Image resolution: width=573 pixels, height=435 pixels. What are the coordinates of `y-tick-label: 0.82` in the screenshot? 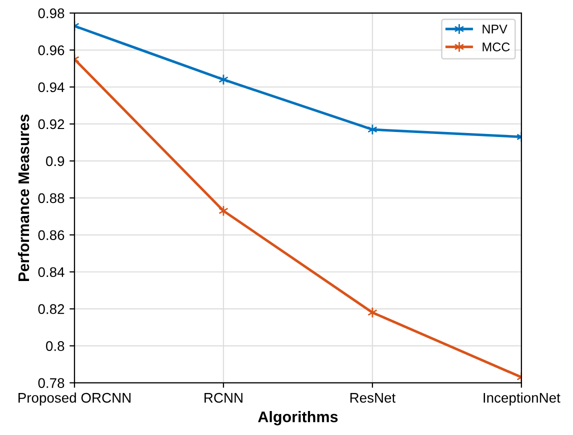 It's located at (51, 309).